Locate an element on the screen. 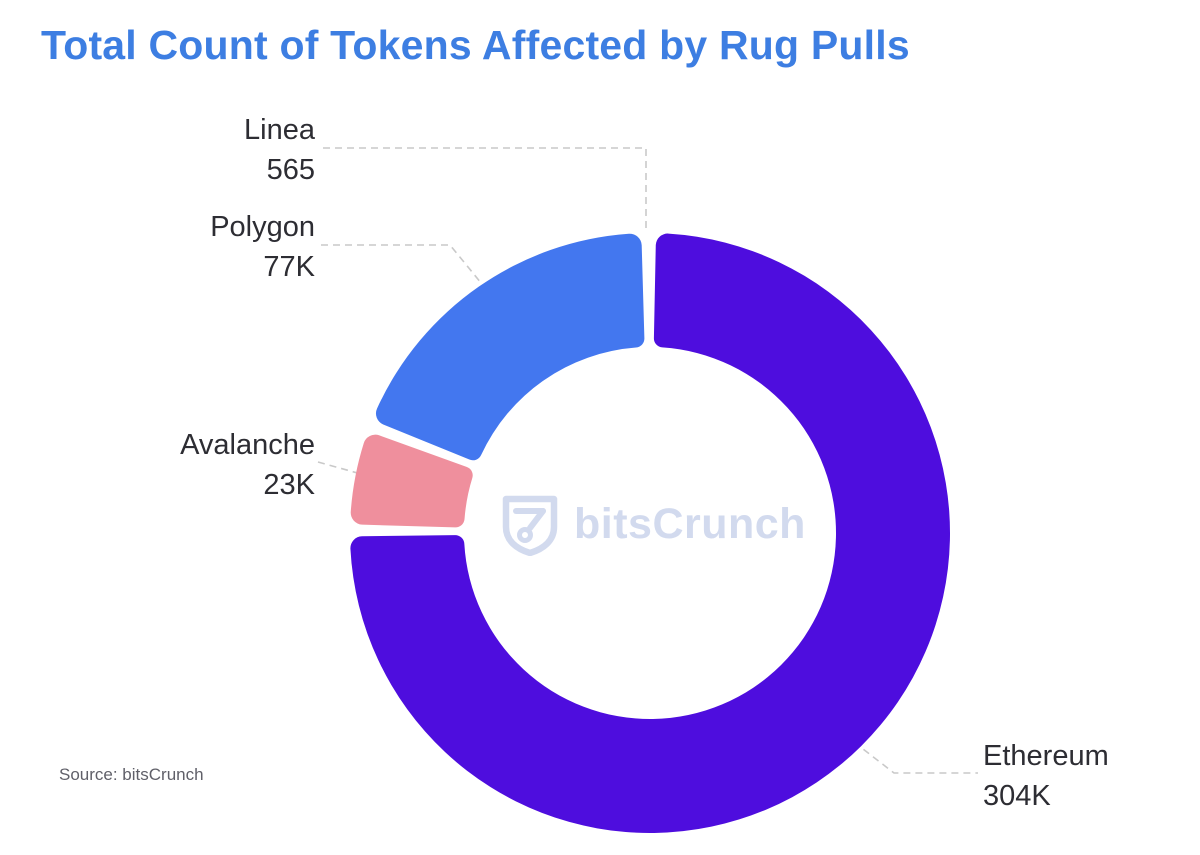 The width and height of the screenshot is (1200, 855). leader-line-ethereum is located at coordinates (915, 757).